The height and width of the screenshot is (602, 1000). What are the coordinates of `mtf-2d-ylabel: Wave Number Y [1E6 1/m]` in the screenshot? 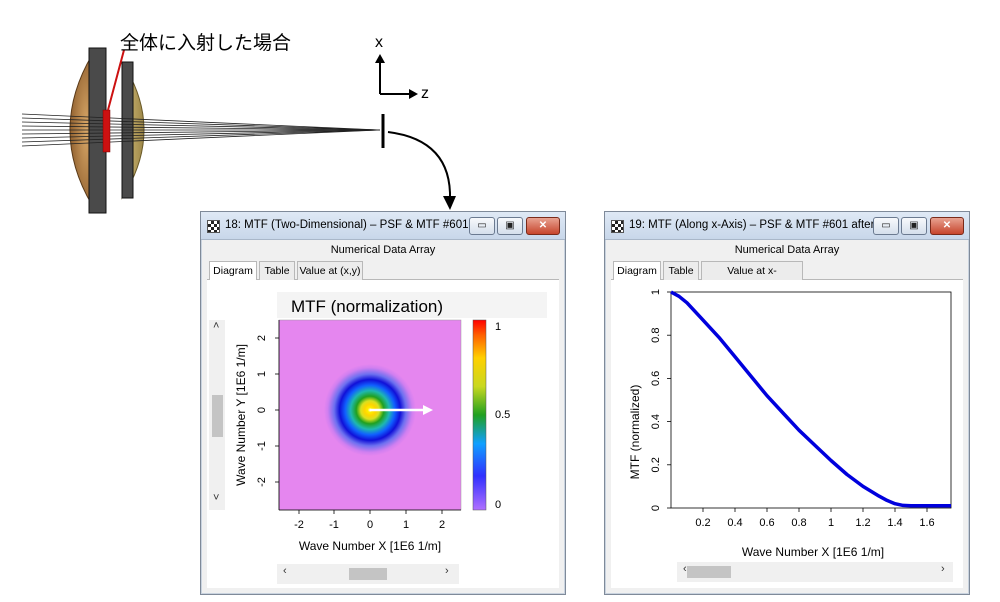 It's located at (241, 415).